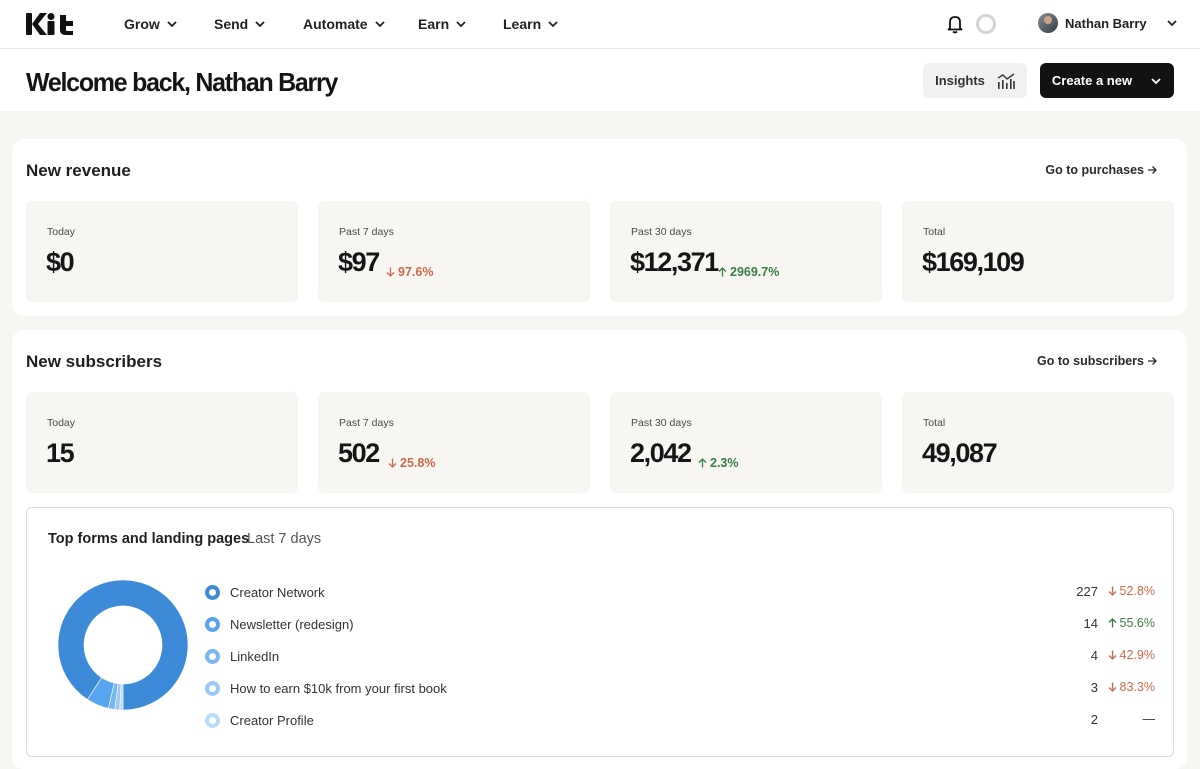 The image size is (1200, 769). What do you see at coordinates (680, 657) in the screenshot?
I see `list-item: LinkedIn 4 42.9%` at bounding box center [680, 657].